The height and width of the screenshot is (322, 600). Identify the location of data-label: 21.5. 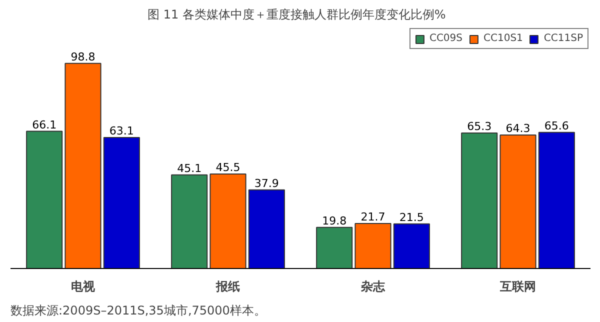
(411, 217).